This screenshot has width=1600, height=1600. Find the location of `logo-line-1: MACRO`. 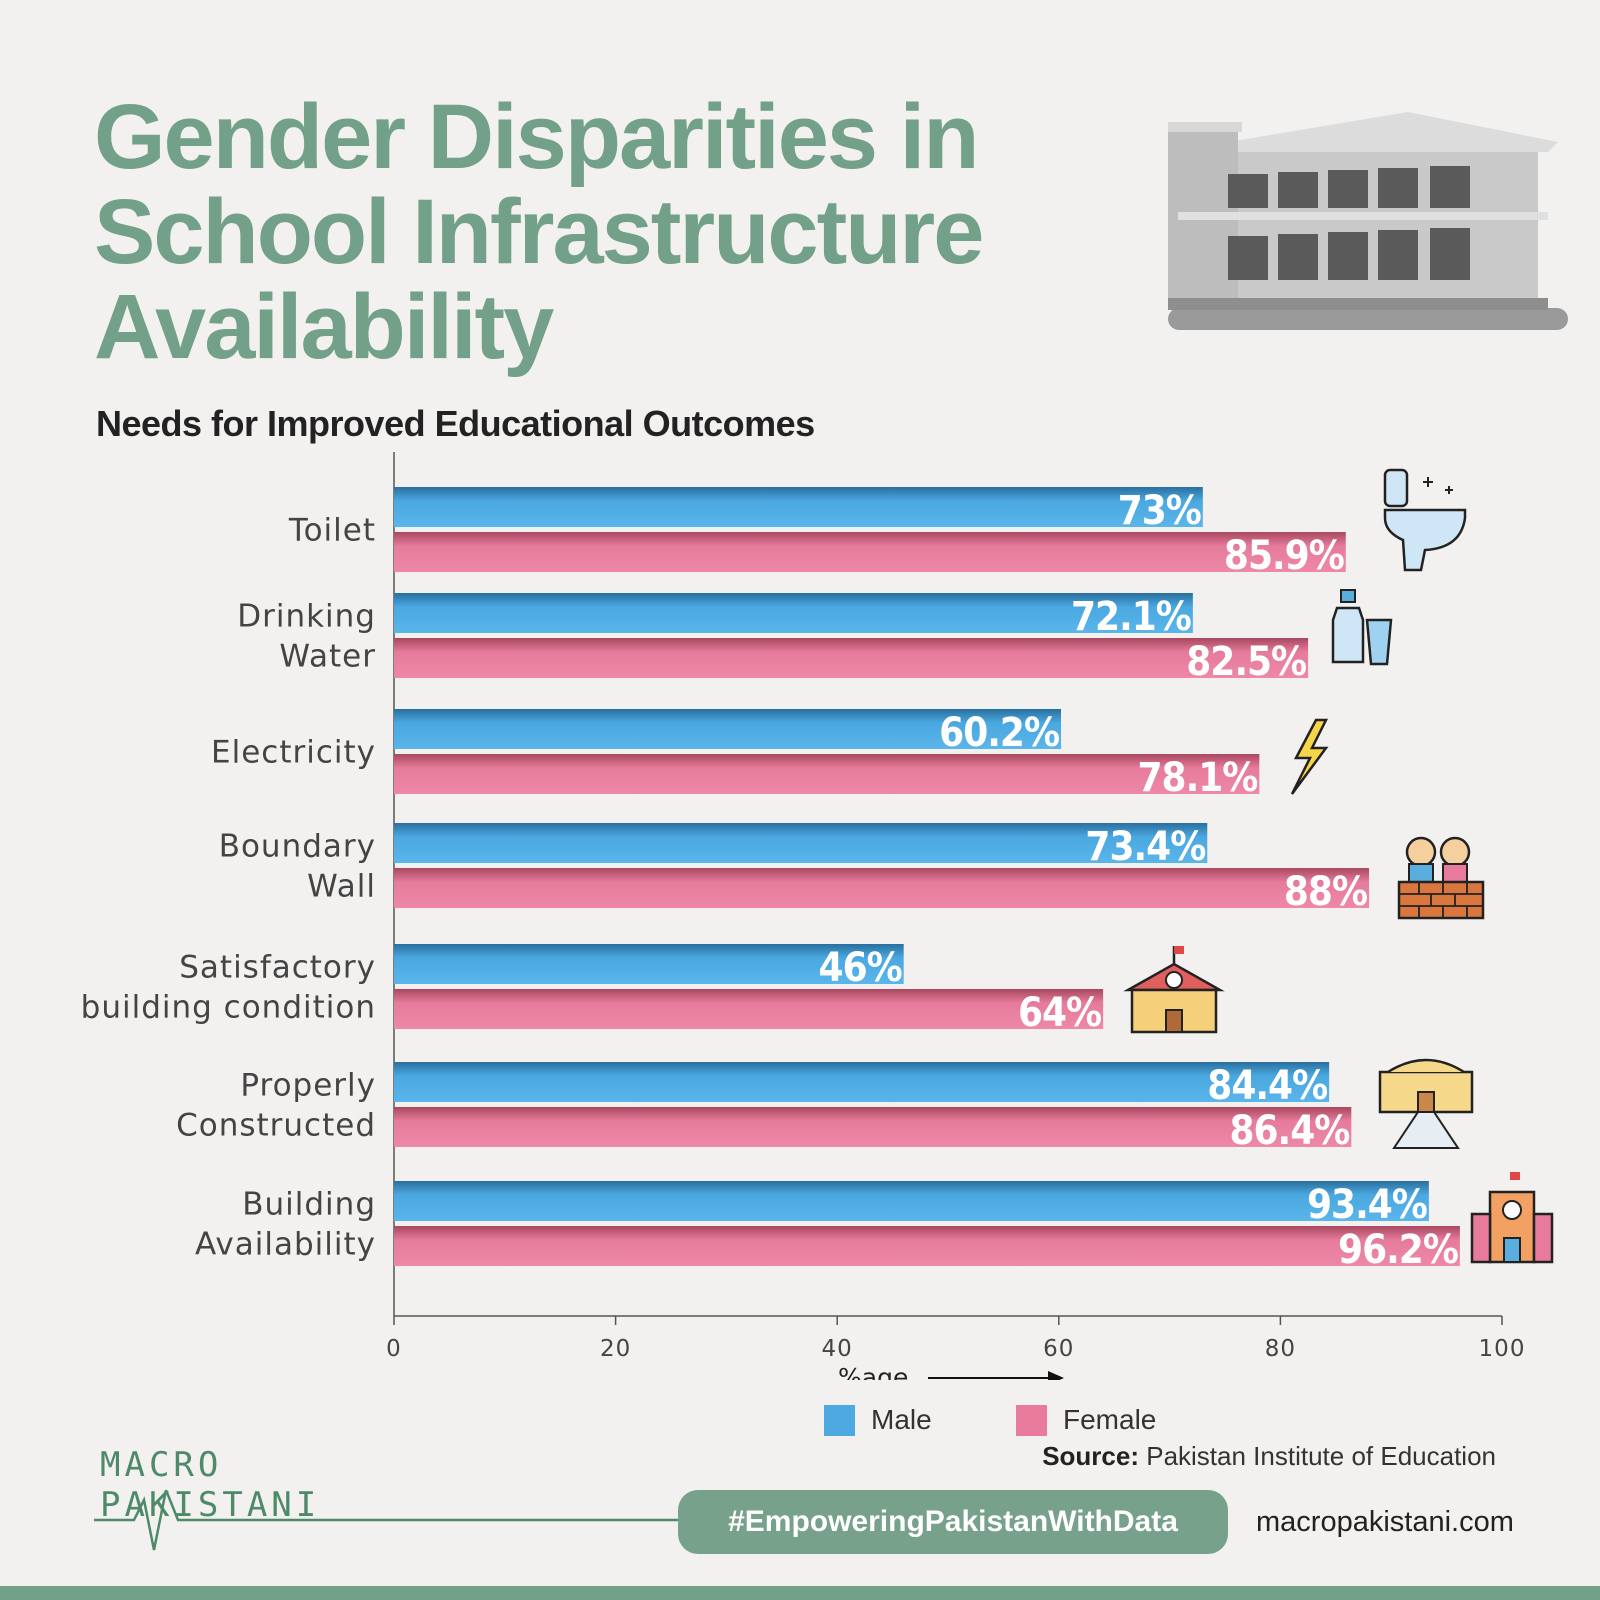

logo-line-1: MACRO is located at coordinates (161, 1465).